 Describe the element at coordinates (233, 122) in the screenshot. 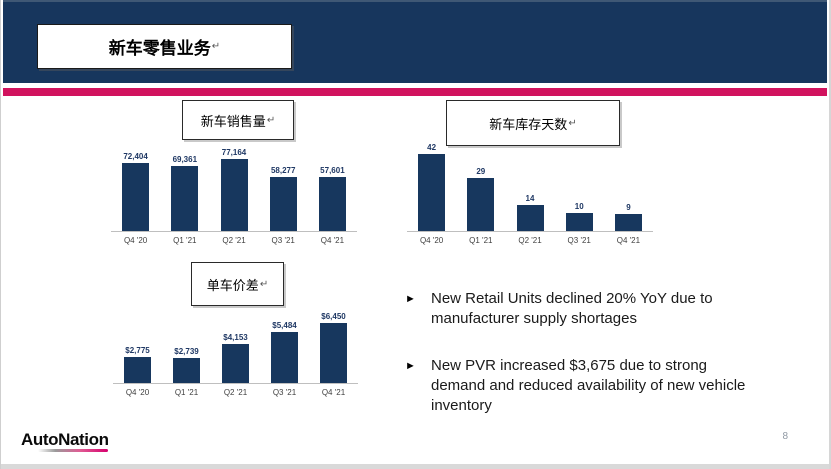

I see `chart-title-new-unit-sales: 新车销售量` at that location.